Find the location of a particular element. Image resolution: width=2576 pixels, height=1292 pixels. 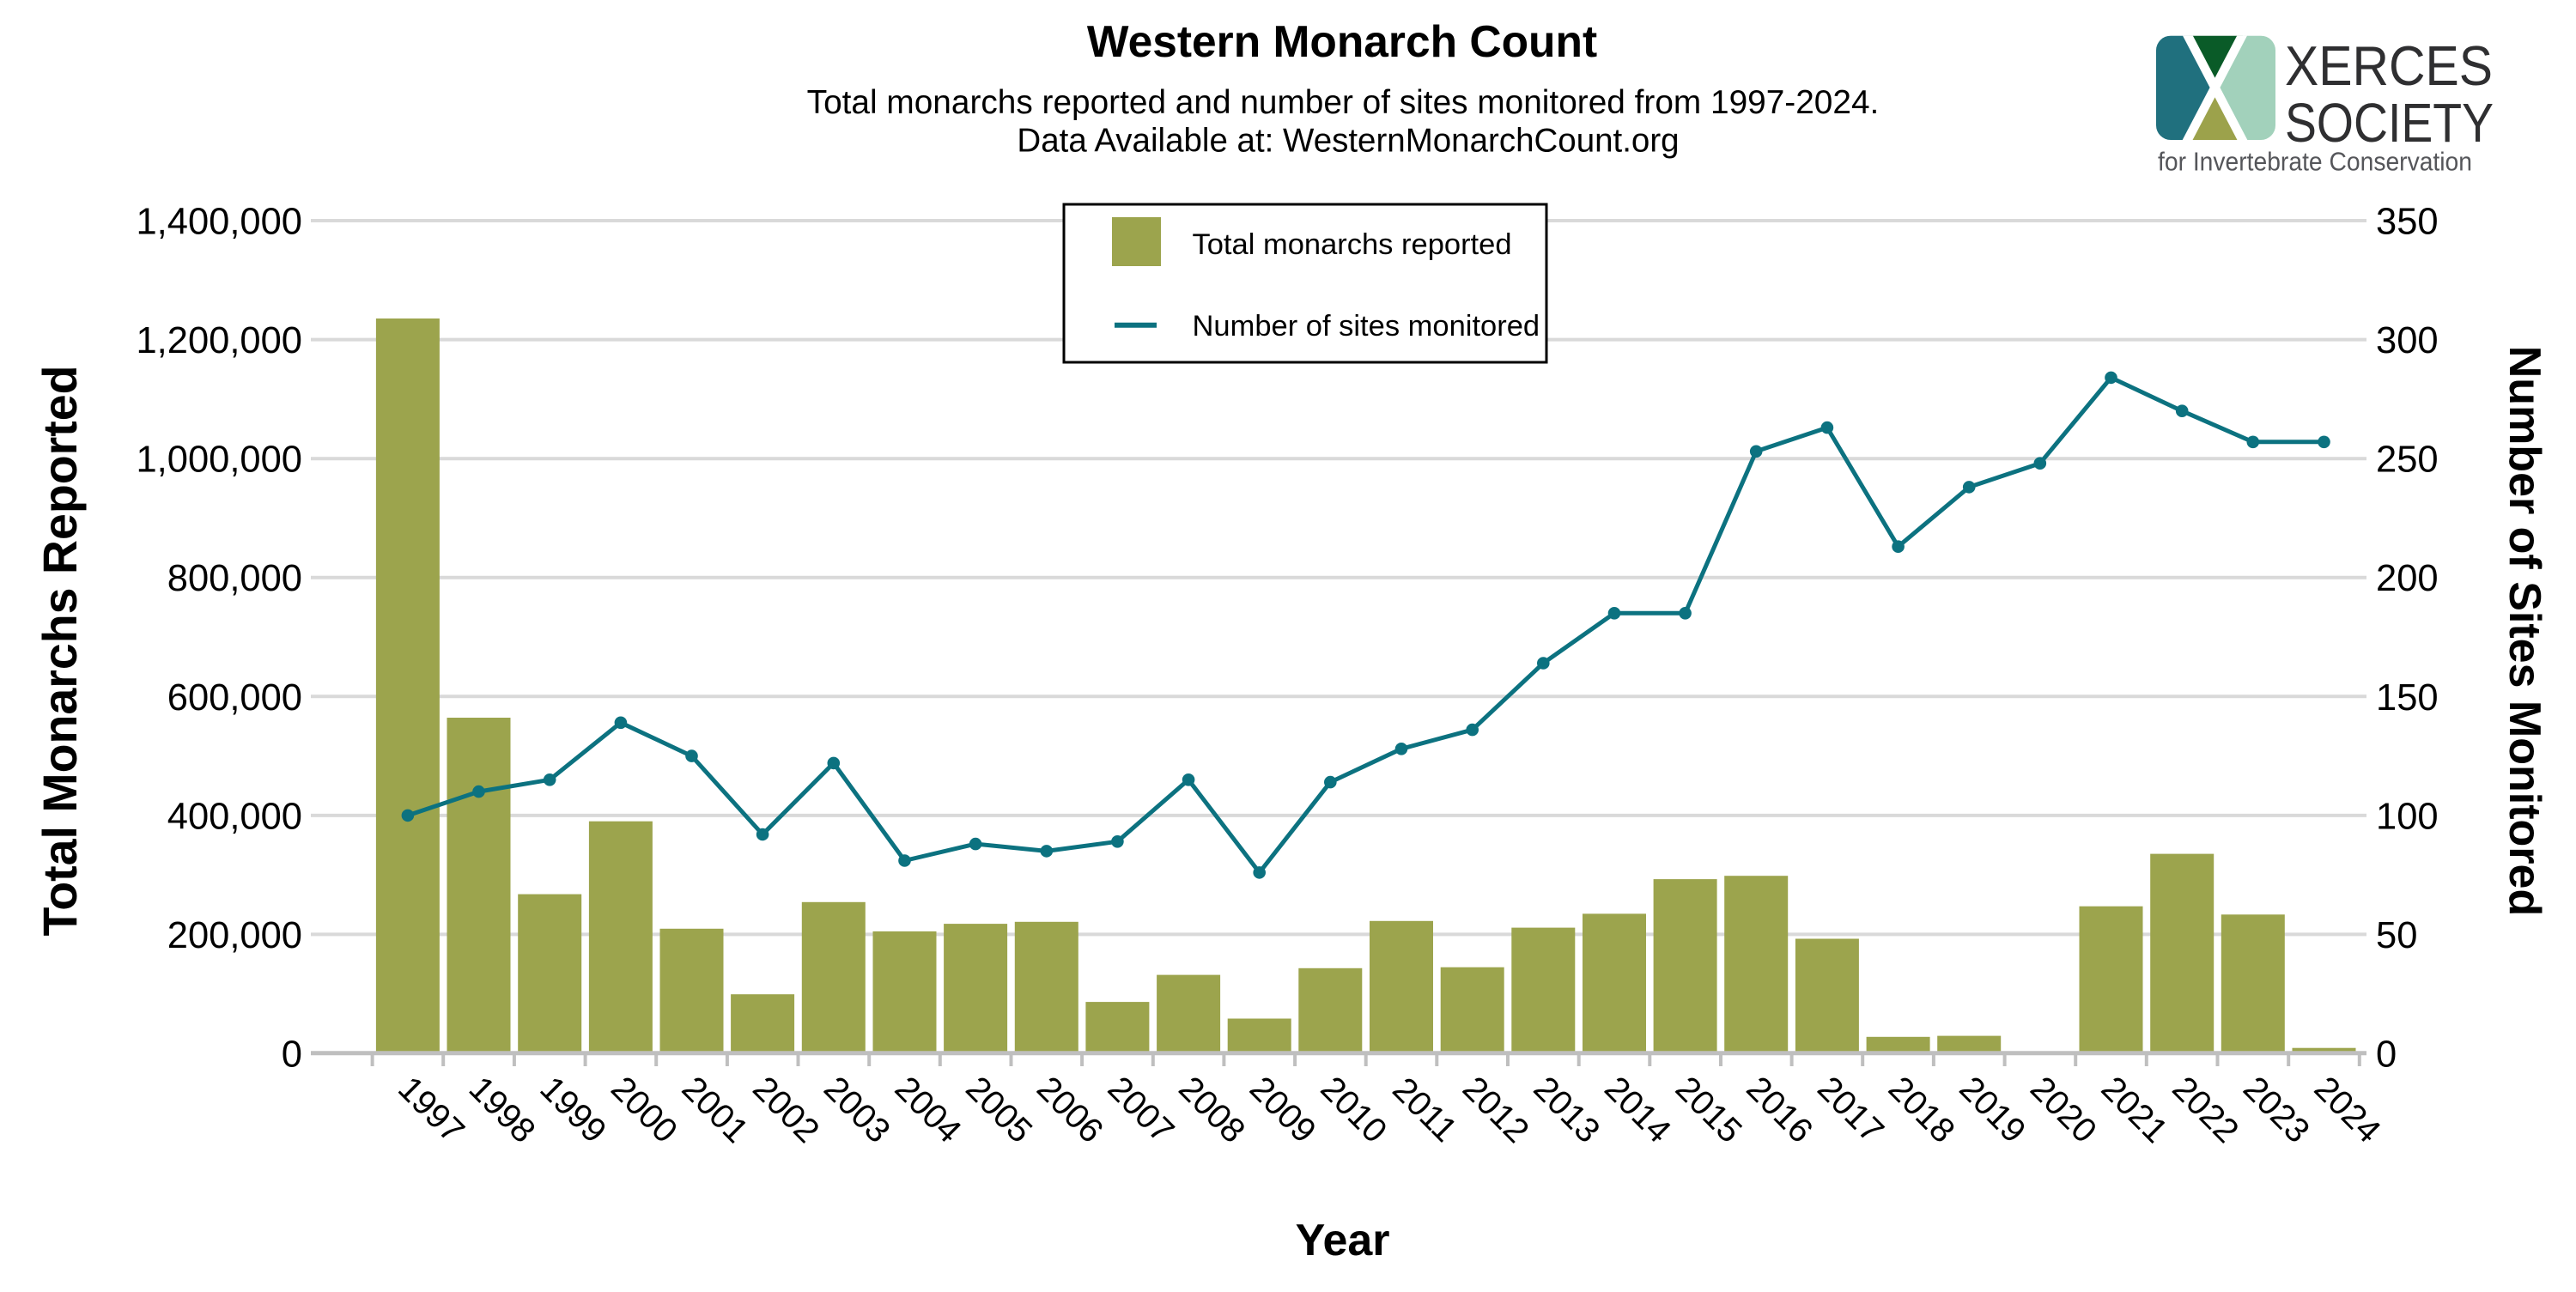

svg-text: XERCES is located at coordinates (2389, 65).